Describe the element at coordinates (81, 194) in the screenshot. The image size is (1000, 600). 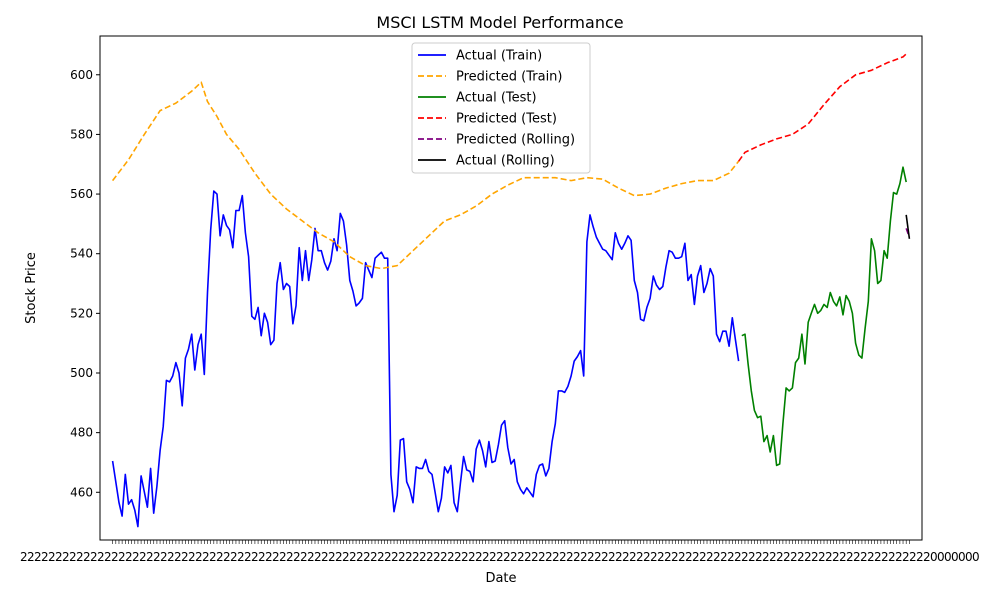
I see `y-tick-label: 560` at that location.